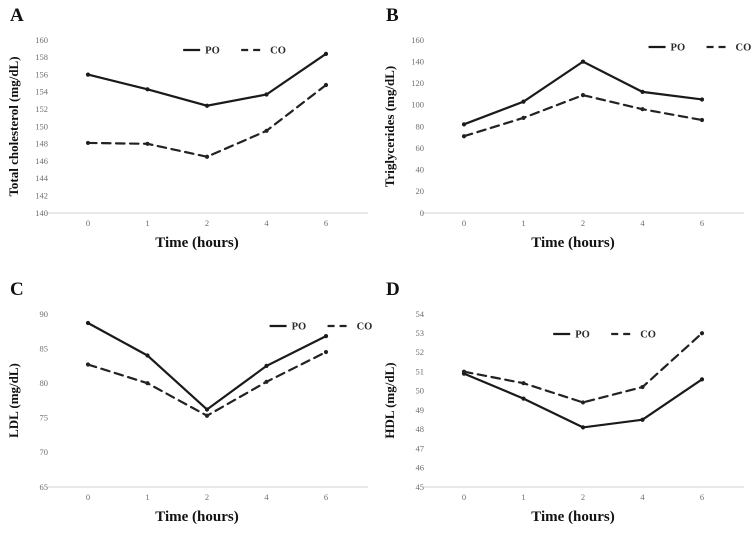 The width and height of the screenshot is (752, 547). I want to click on y-tick-label: 120, so click(417, 83).